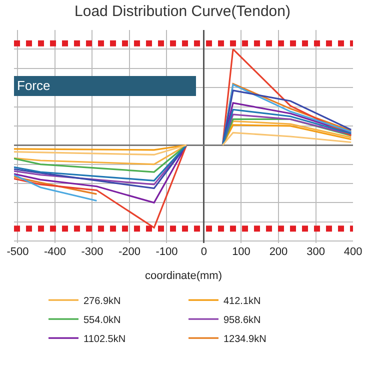 This screenshot has width=365, height=365. I want to click on legend-label: 554.0kN, so click(102, 320).